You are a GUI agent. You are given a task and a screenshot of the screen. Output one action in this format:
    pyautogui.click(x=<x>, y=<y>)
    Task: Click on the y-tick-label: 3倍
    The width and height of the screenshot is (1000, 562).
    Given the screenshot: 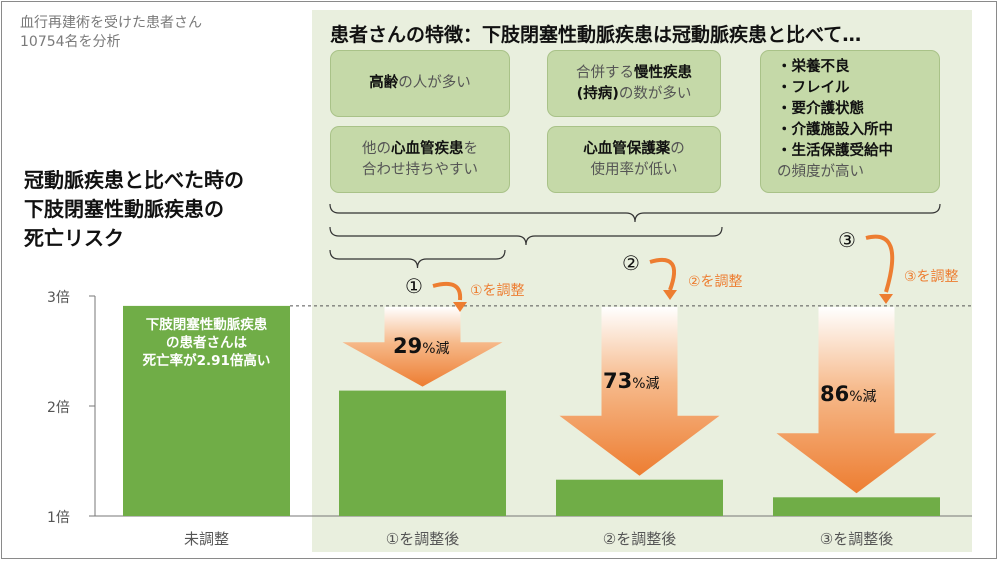 What is the action you would take?
    pyautogui.click(x=58, y=298)
    